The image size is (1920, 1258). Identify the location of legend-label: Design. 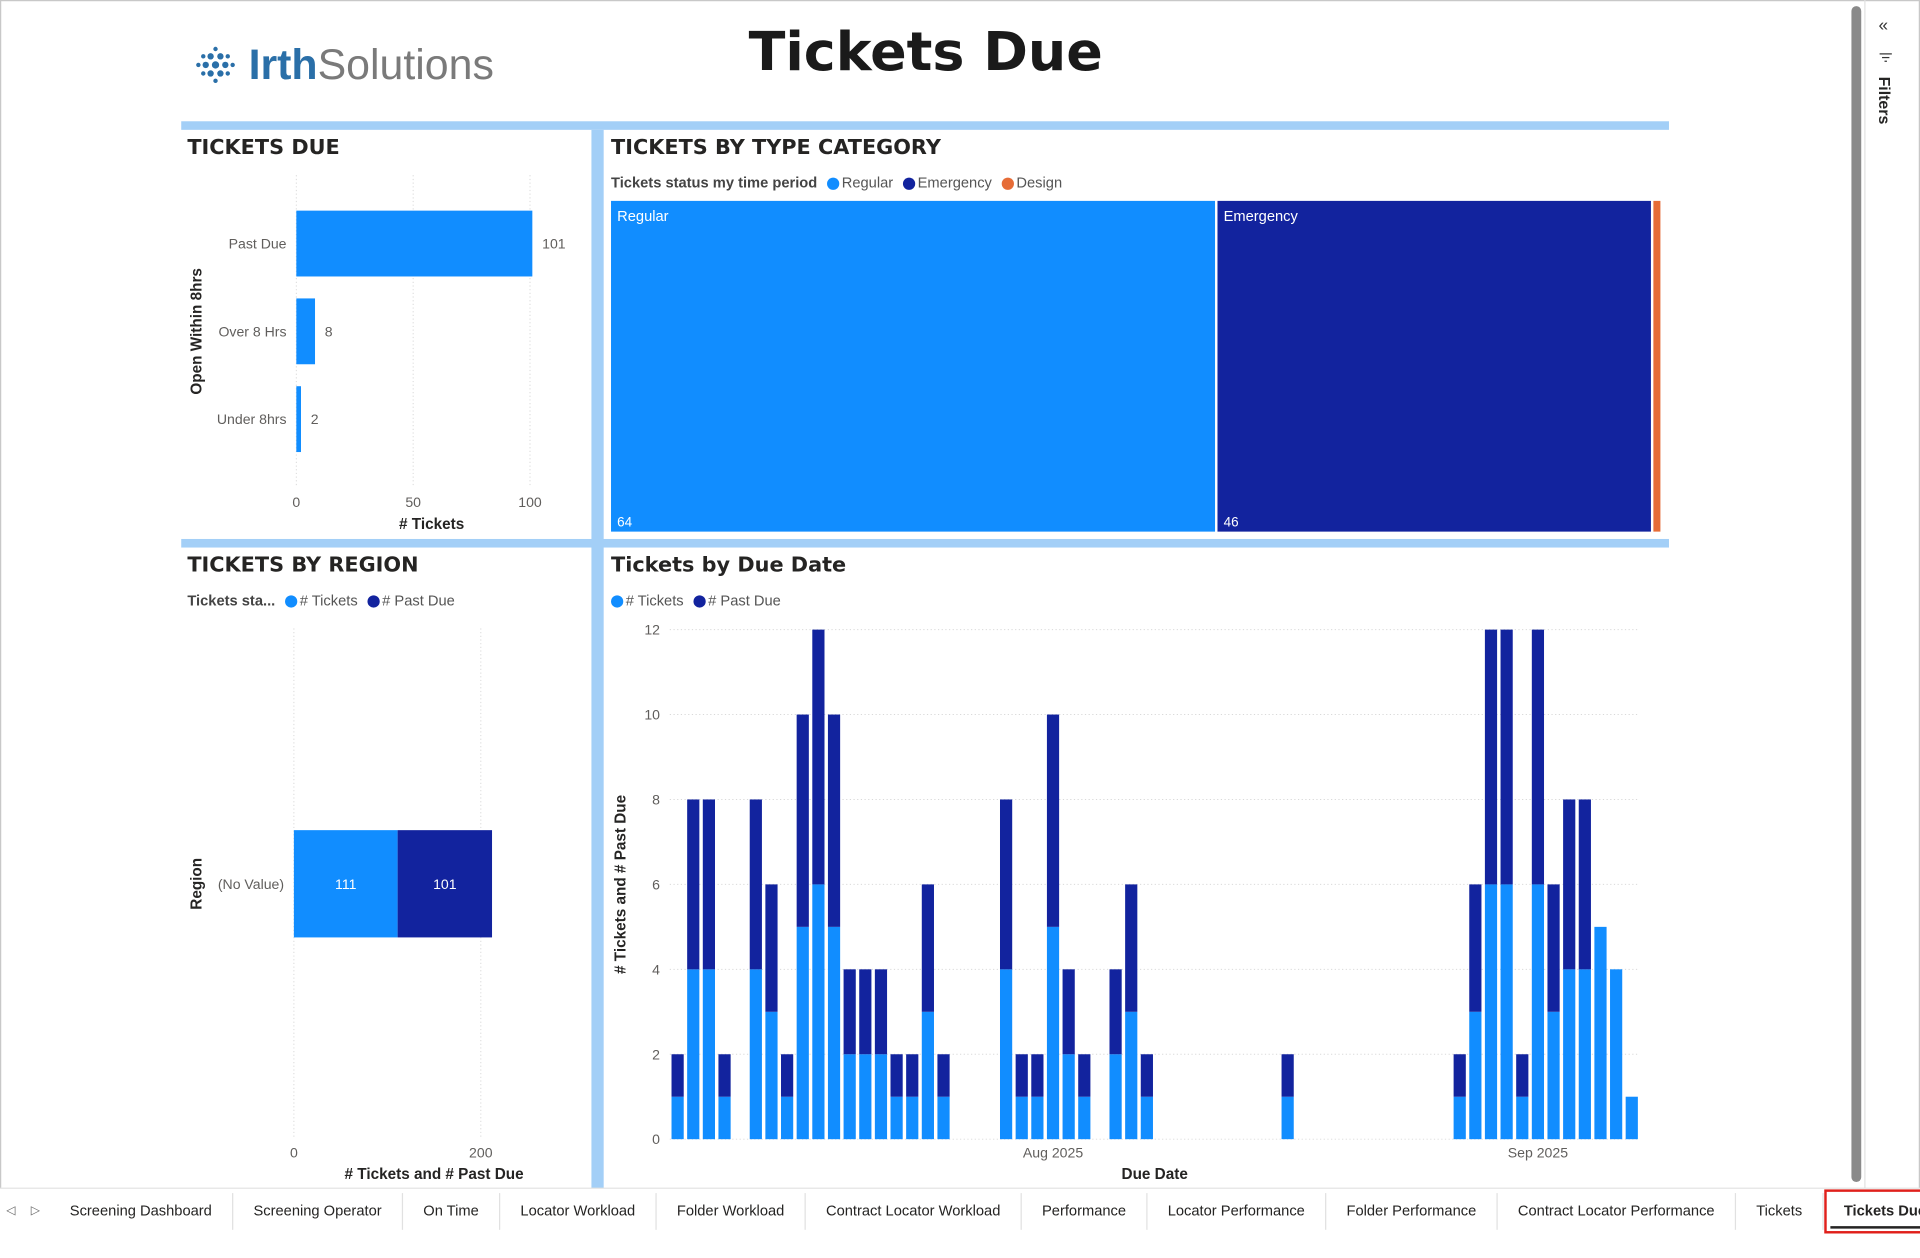
(1039, 184).